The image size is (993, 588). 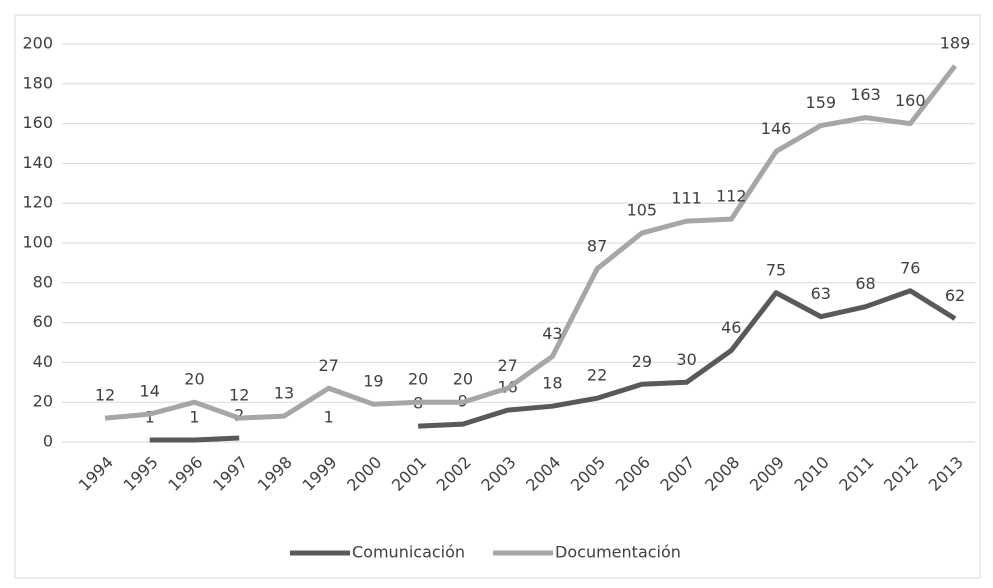 What do you see at coordinates (776, 269) in the screenshot?
I see `data-label: 75` at bounding box center [776, 269].